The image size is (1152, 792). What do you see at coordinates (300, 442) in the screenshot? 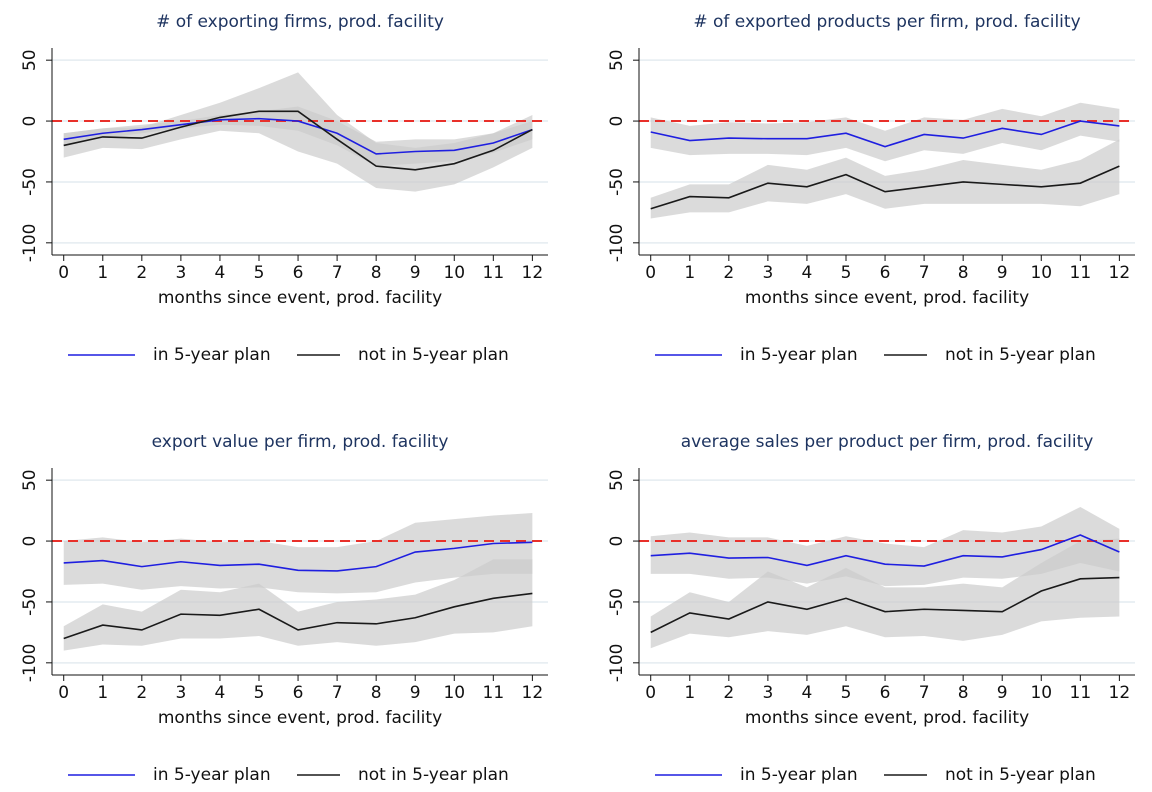
I see `panel-title: export value per firm, prod. facility` at bounding box center [300, 442].